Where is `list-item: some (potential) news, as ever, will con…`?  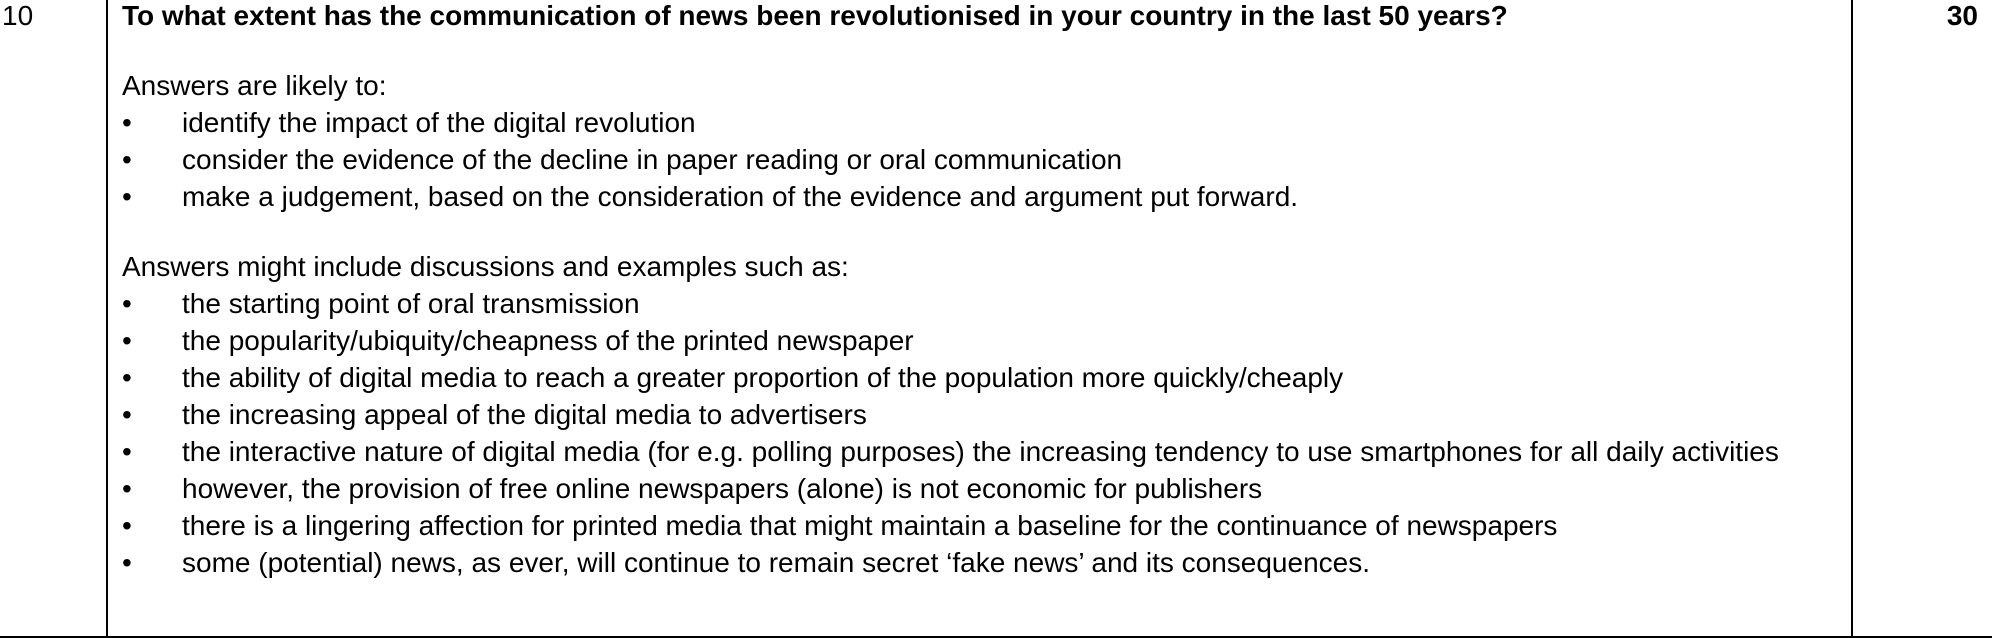
list-item: some (potential) news, as ever, will con… is located at coordinates (982, 562).